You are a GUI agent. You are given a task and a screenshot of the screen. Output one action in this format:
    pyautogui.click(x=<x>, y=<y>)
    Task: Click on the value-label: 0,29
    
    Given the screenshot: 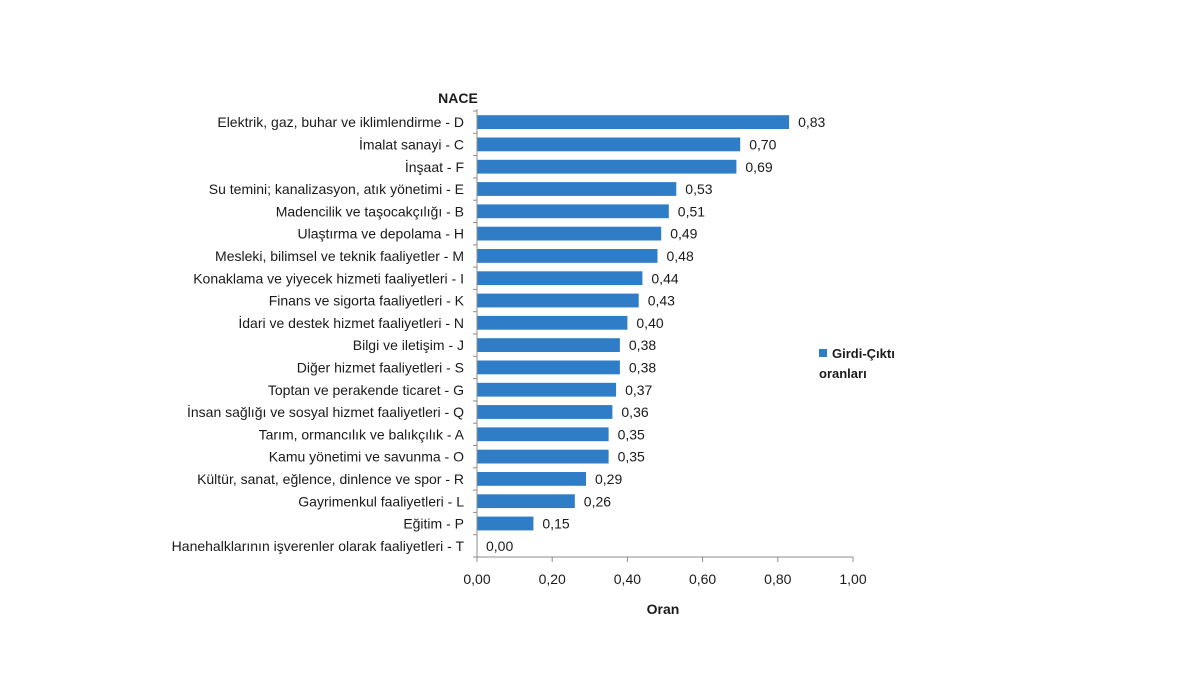 What is the action you would take?
    pyautogui.click(x=608, y=479)
    